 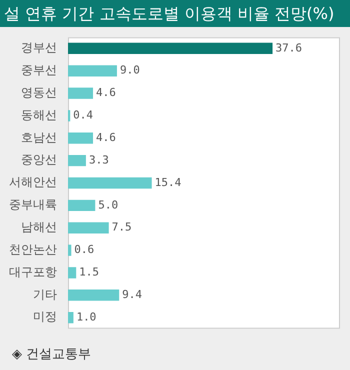 What do you see at coordinates (168, 182) in the screenshot?
I see `data-label: 15.4` at bounding box center [168, 182].